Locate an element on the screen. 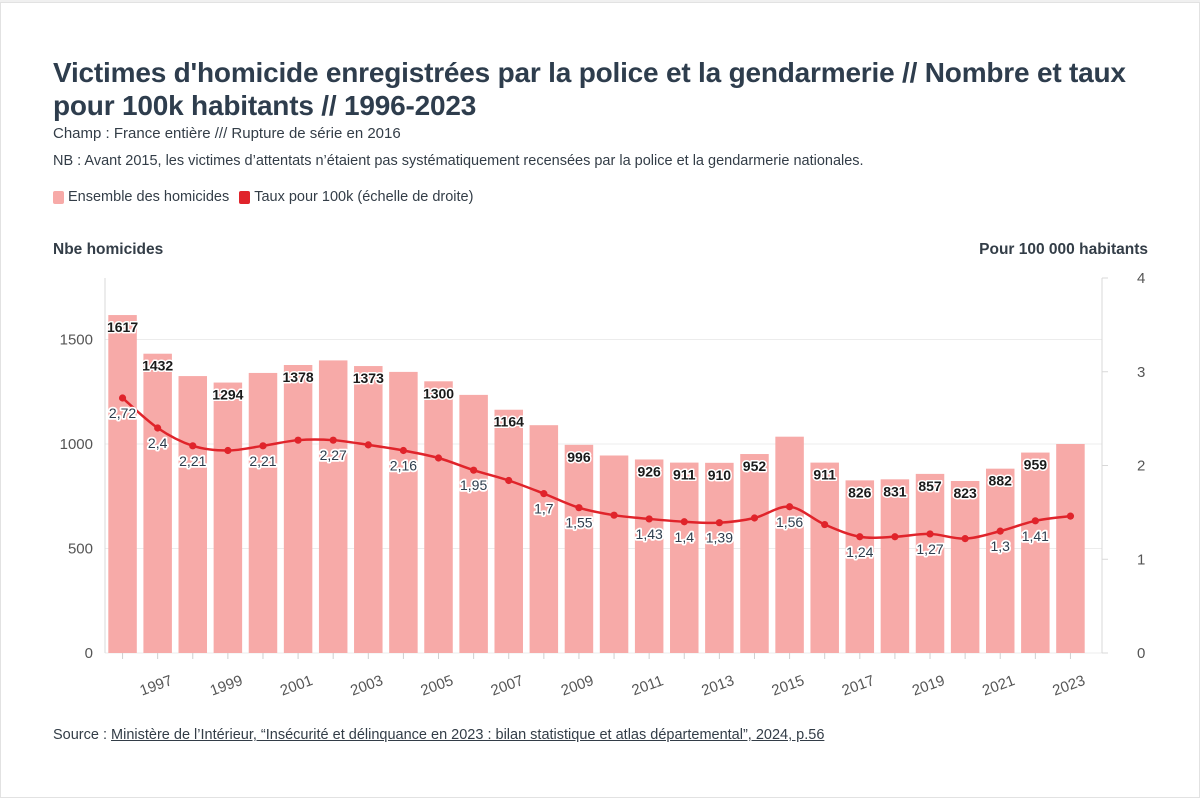 The height and width of the screenshot is (798, 1200). y-tick-right: 0 is located at coordinates (1141, 653).